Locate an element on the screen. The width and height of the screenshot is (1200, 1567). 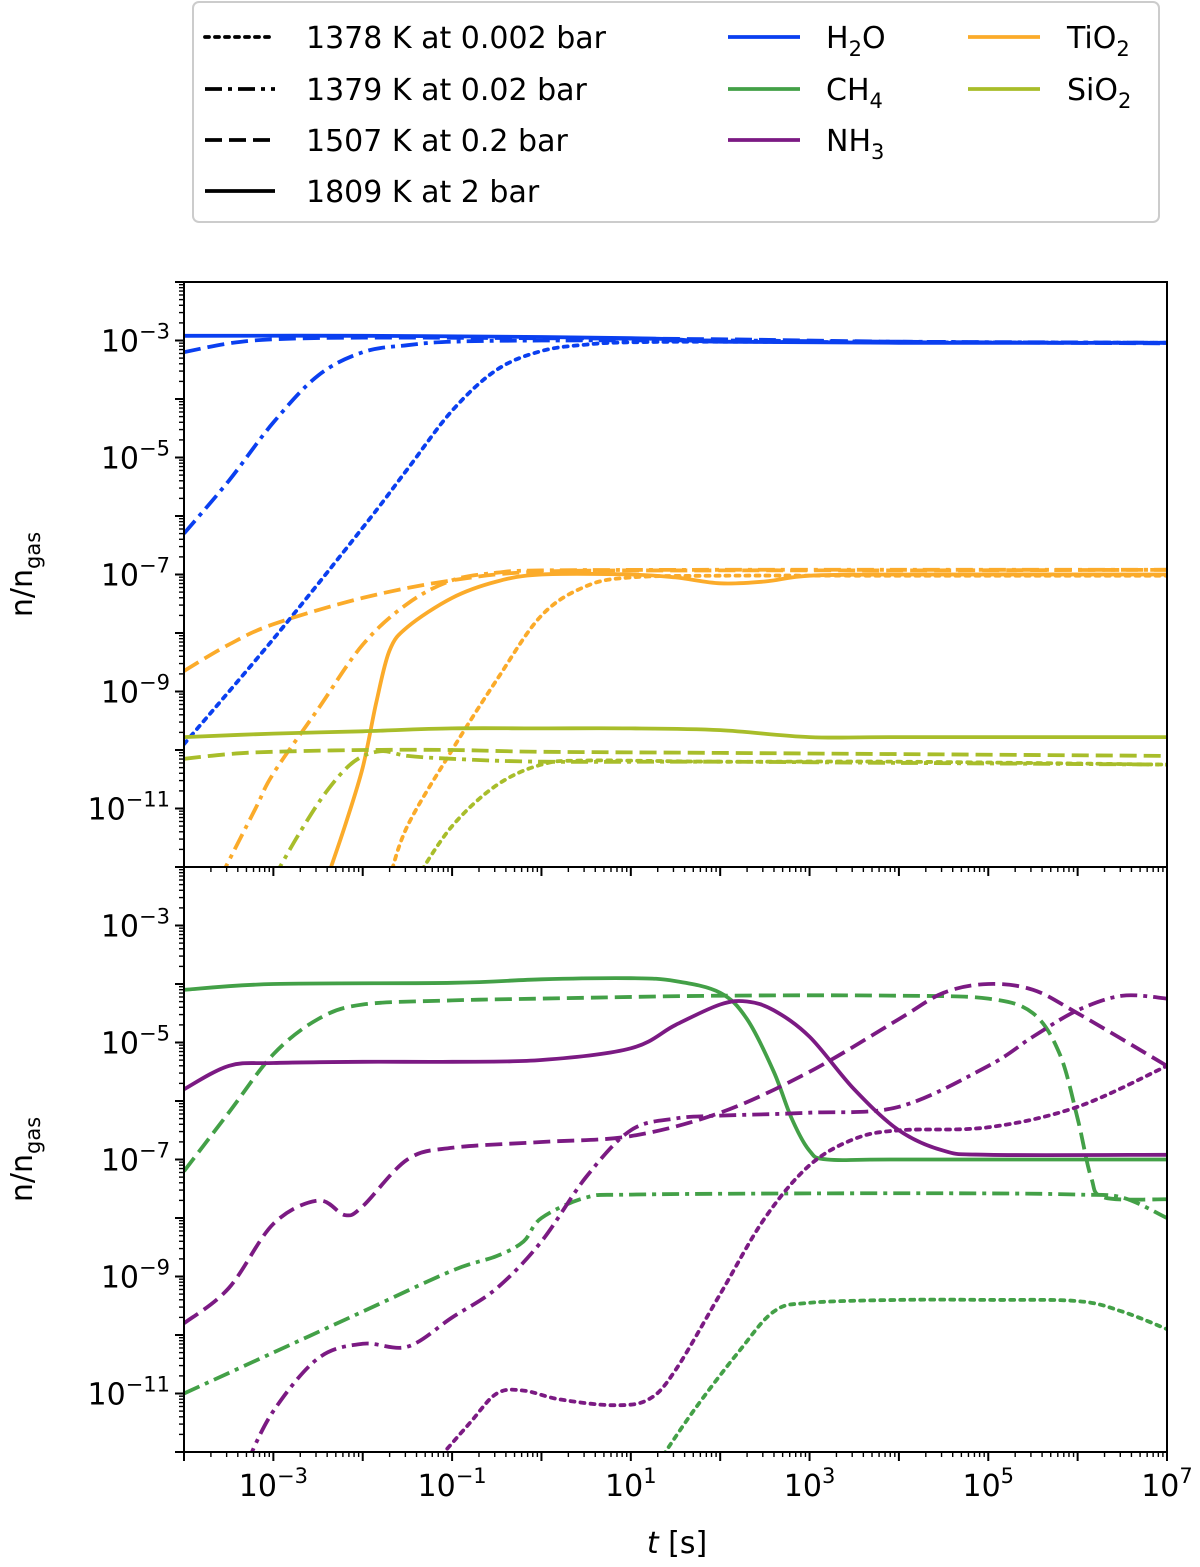
series-ch4-solid is located at coordinates (675, 1069).